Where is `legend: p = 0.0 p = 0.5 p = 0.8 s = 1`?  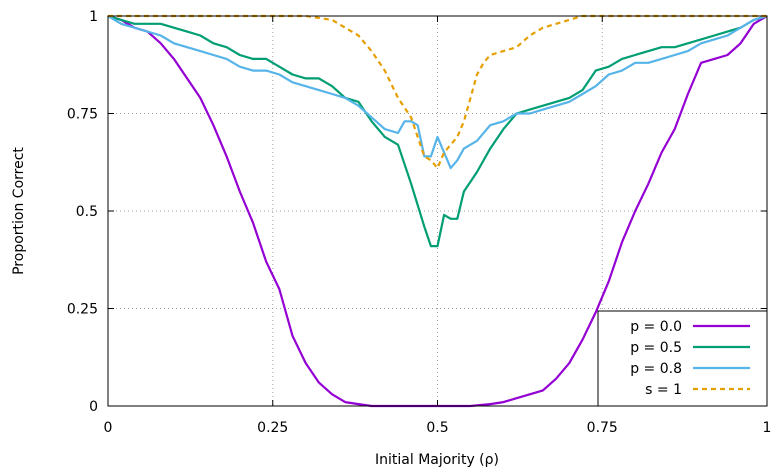
legend: p = 0.0 p = 0.5 p = 0.8 s = 1 is located at coordinates (682, 358).